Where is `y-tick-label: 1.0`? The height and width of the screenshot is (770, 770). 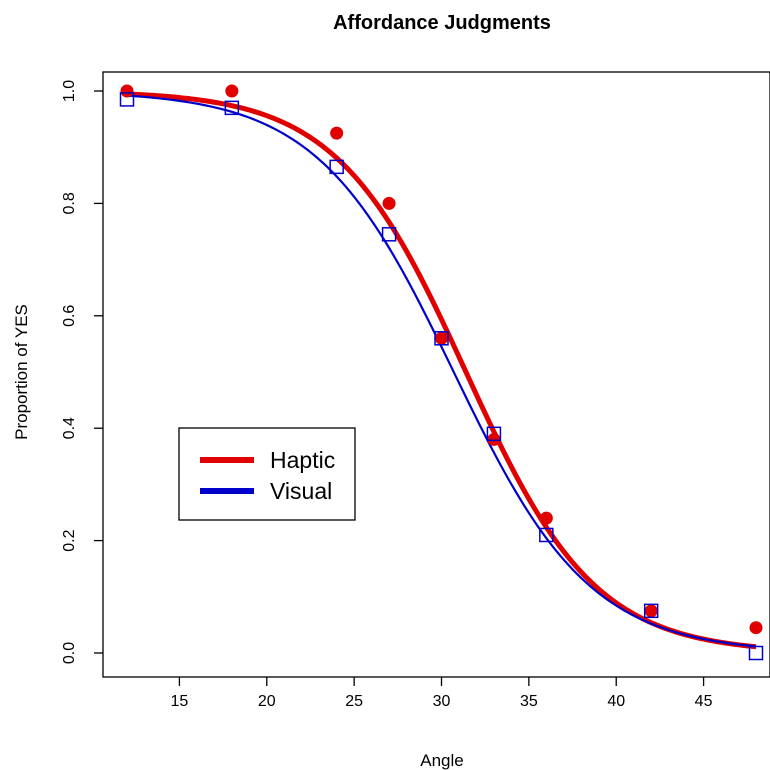 y-tick-label: 1.0 is located at coordinates (69, 91).